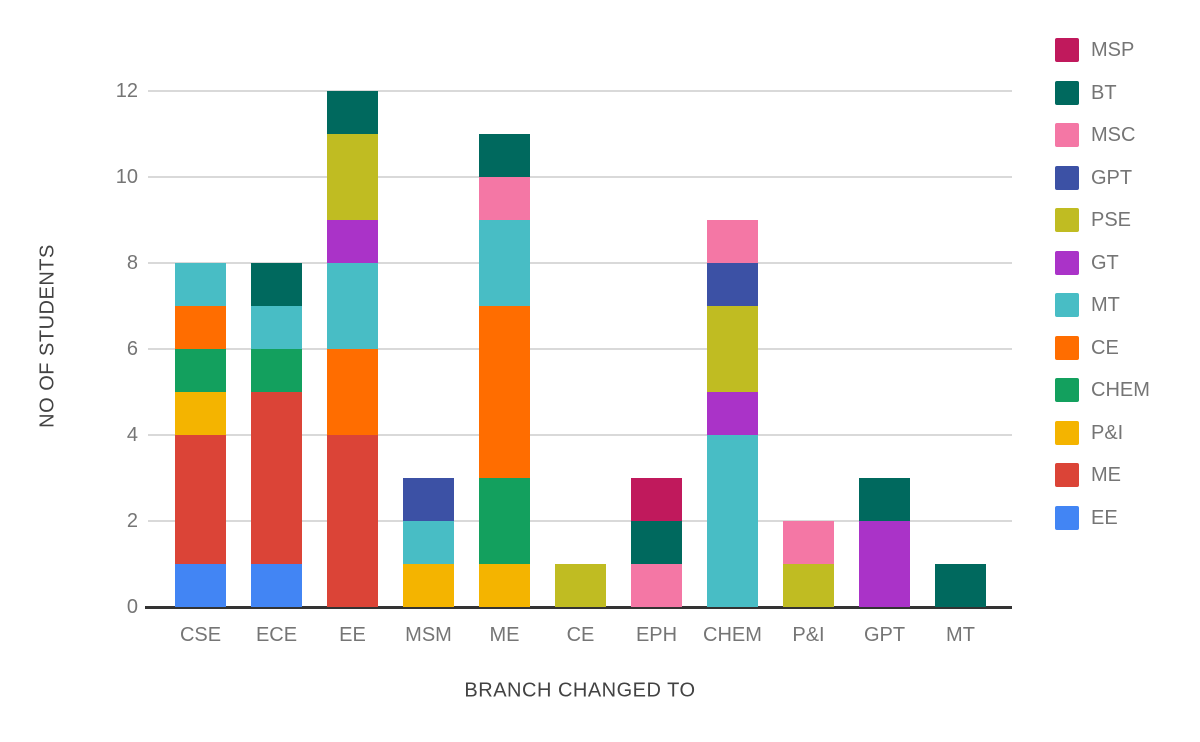 The height and width of the screenshot is (742, 1200). What do you see at coordinates (656, 635) in the screenshot?
I see `x-category-label-eph: EPH` at bounding box center [656, 635].